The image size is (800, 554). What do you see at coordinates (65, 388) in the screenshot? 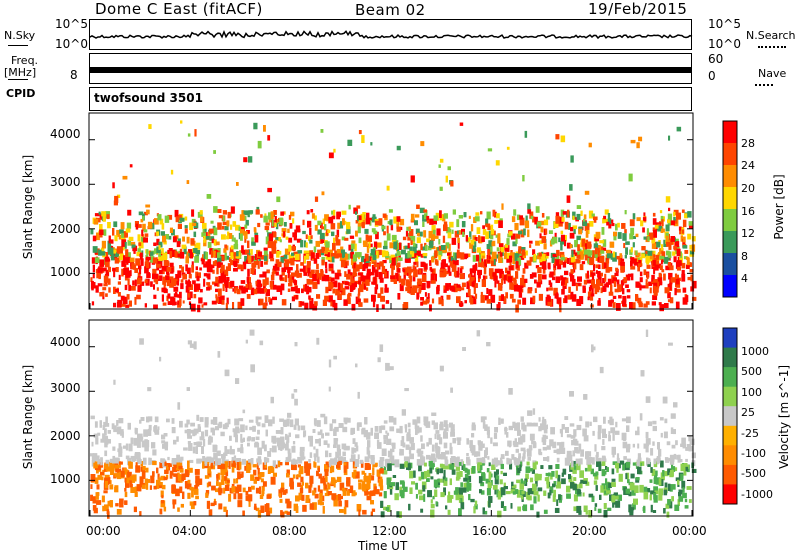
I see `velocity-ytick-3000: 3000` at bounding box center [65, 388].